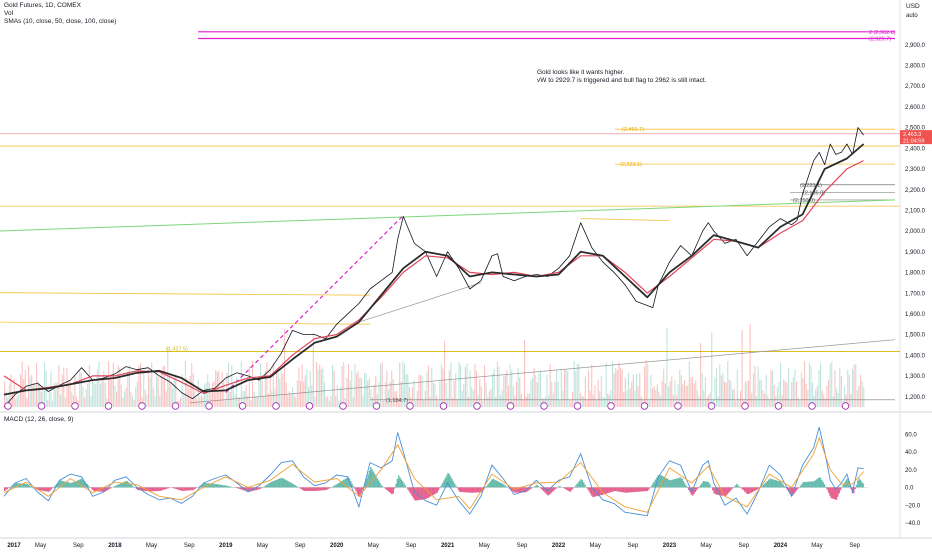  I want to click on volume-legend: Vol, so click(8, 14).